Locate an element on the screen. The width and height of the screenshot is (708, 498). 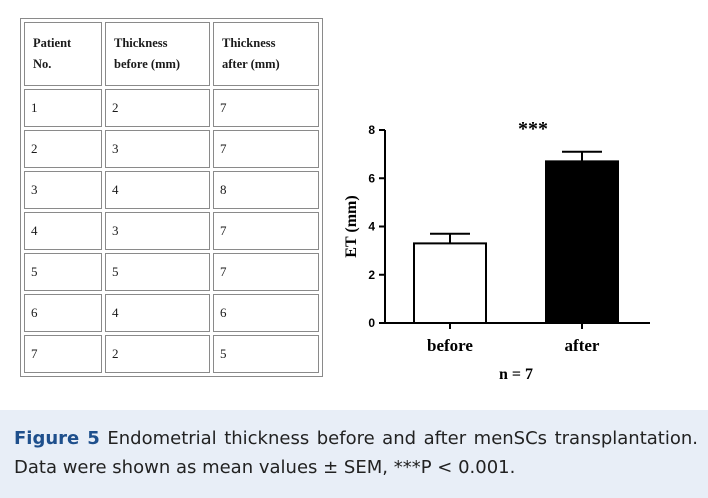
cell-patient-no: 4 is located at coordinates (63, 231).